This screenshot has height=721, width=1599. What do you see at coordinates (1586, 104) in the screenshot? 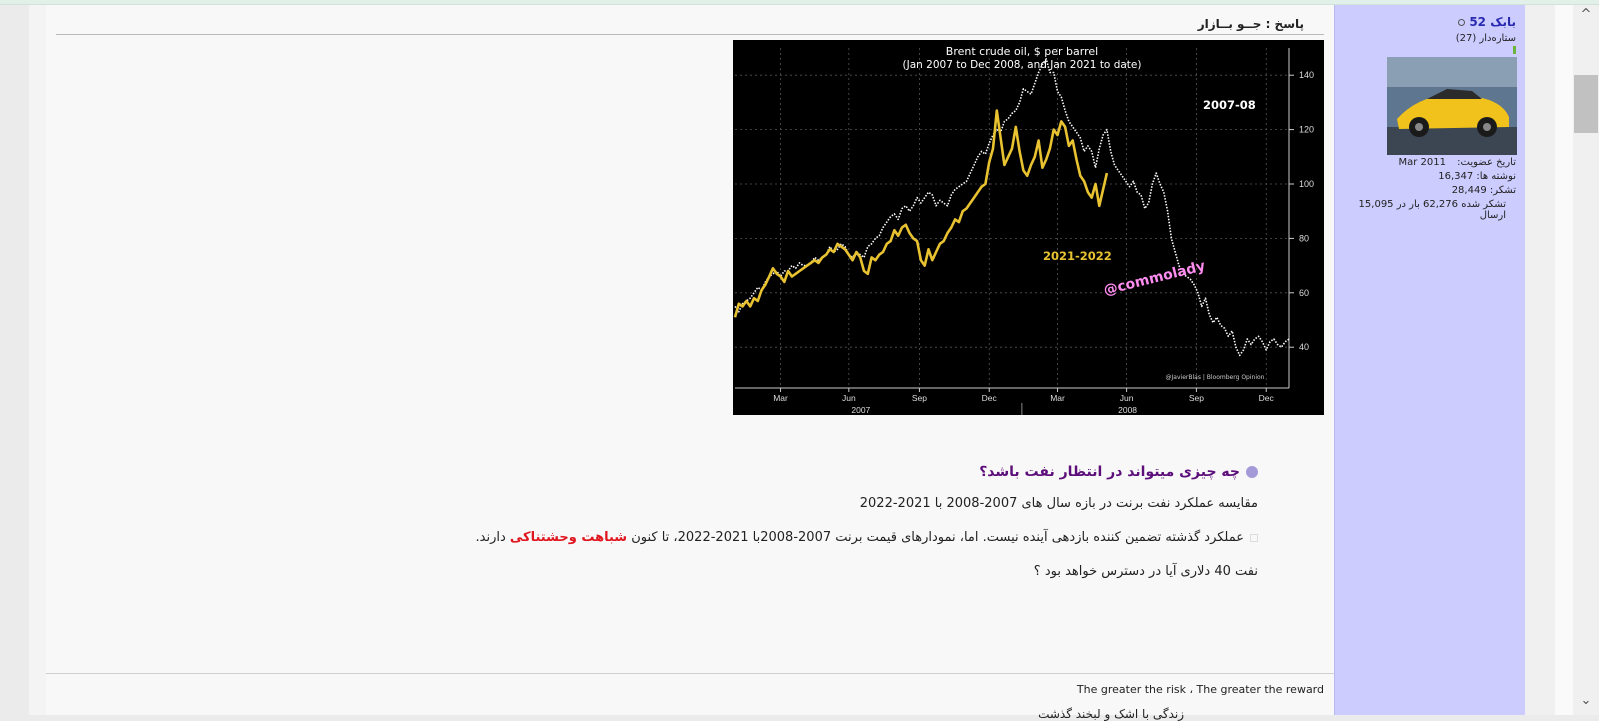
I see `scrollbar-thumb` at bounding box center [1586, 104].